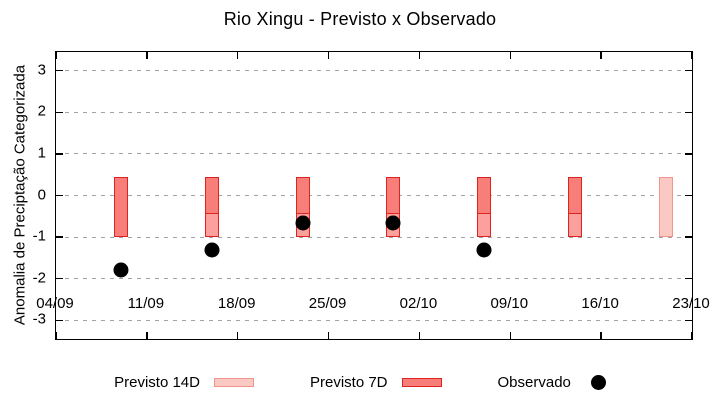  What do you see at coordinates (360, 19) in the screenshot?
I see `chart-title: Rio Xingu - Previsto x Observado` at bounding box center [360, 19].